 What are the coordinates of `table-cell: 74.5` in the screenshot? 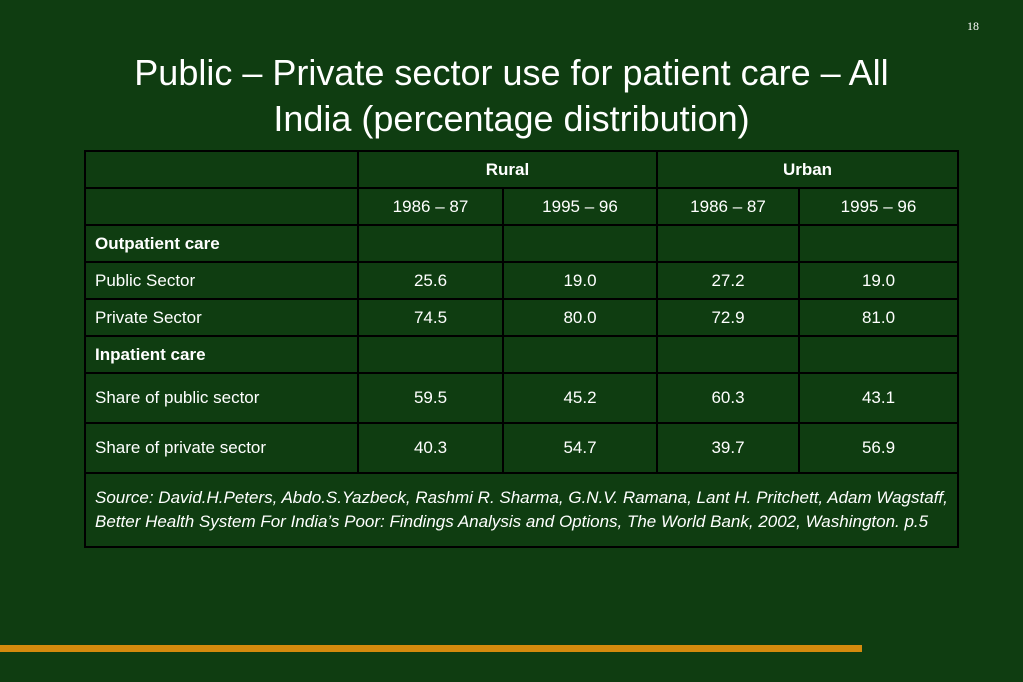 It's located at (430, 317).